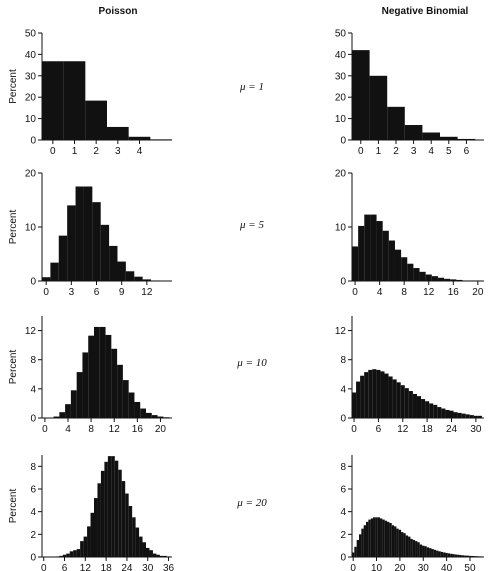 The image size is (504, 571). Describe the element at coordinates (122, 292) in the screenshot. I see `x-tick-label: 9` at that location.